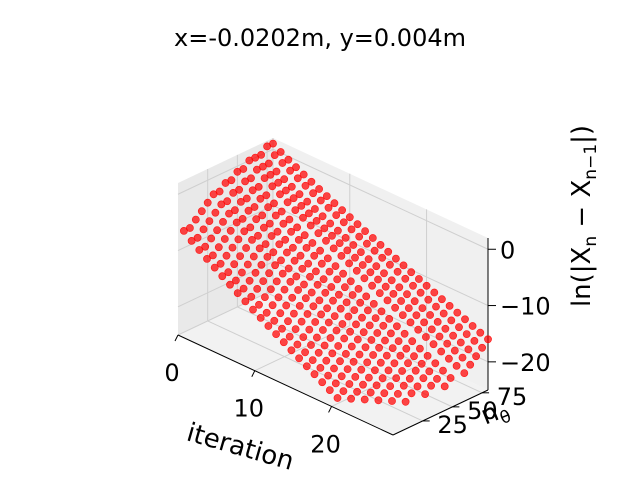 Image resolution: width=640 pixels, height=480 pixels. Describe the element at coordinates (176, 338) in the screenshot. I see `x-tick-mark` at that location.